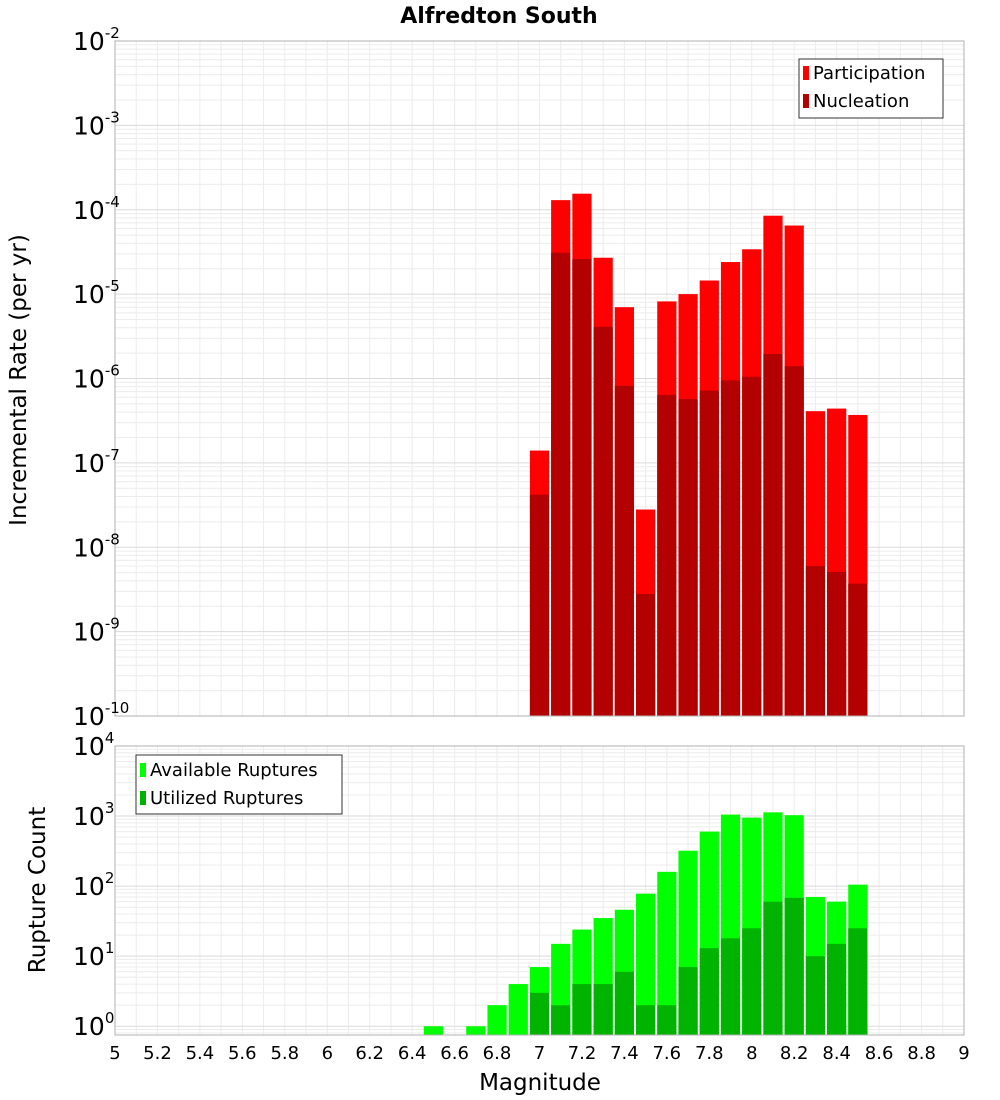 The height and width of the screenshot is (1100, 1000). I want to click on legend-label-nucleation: Nucleation, so click(861, 101).